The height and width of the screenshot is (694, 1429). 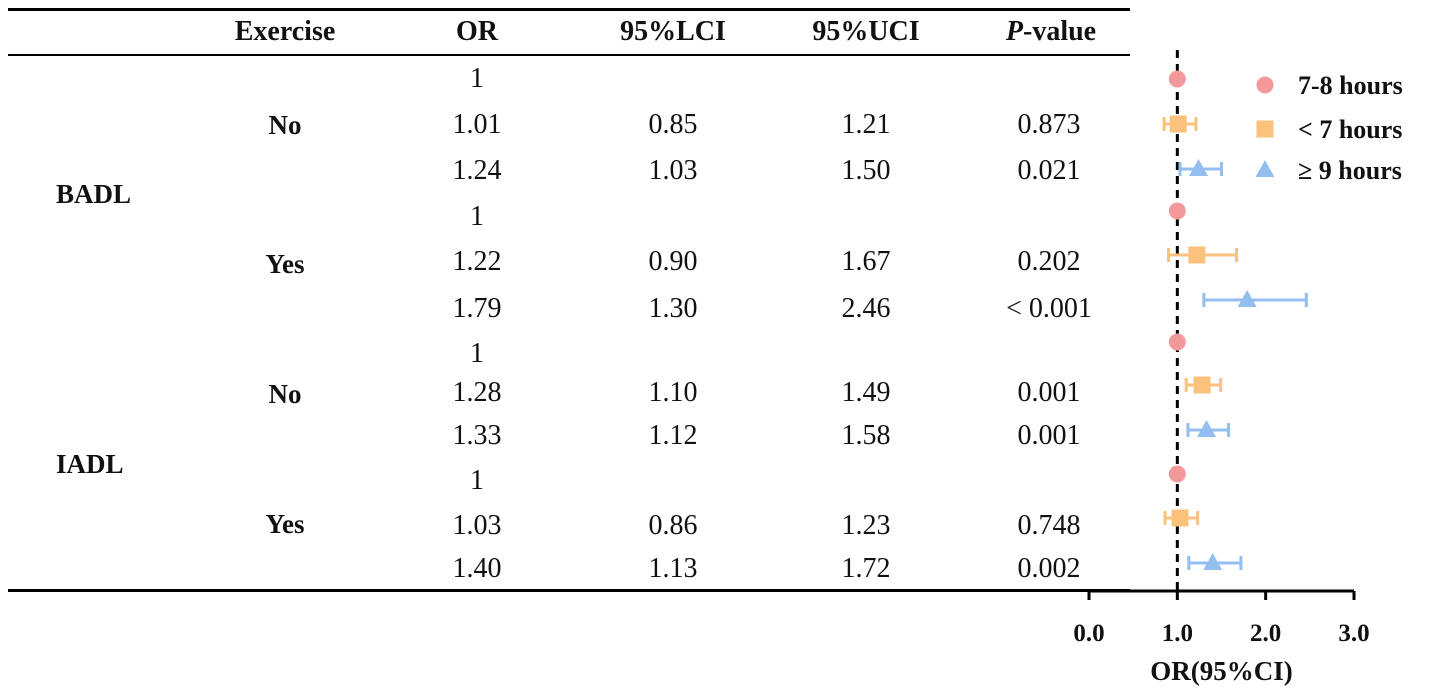 I want to click on cell-p: 0.873, so click(x=1049, y=124).